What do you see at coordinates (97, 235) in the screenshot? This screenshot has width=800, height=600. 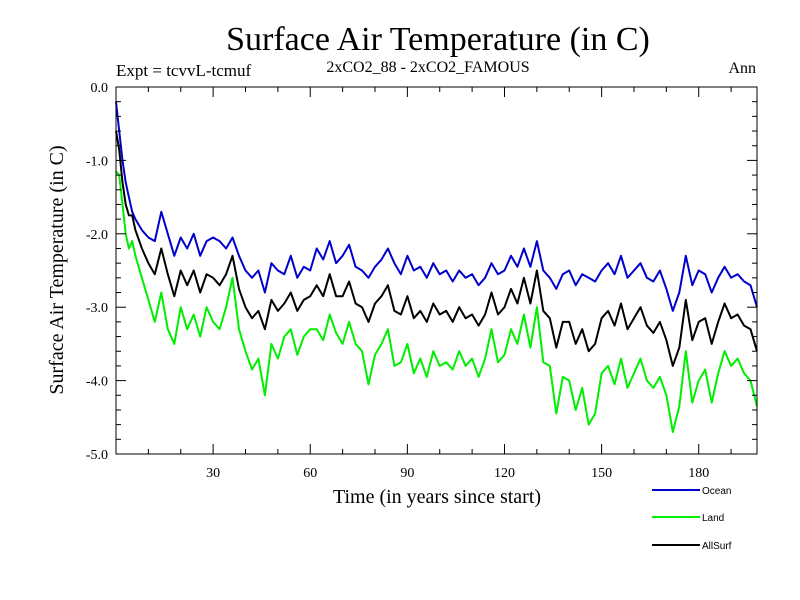 I see `y-tick-label: -2.0` at bounding box center [97, 235].